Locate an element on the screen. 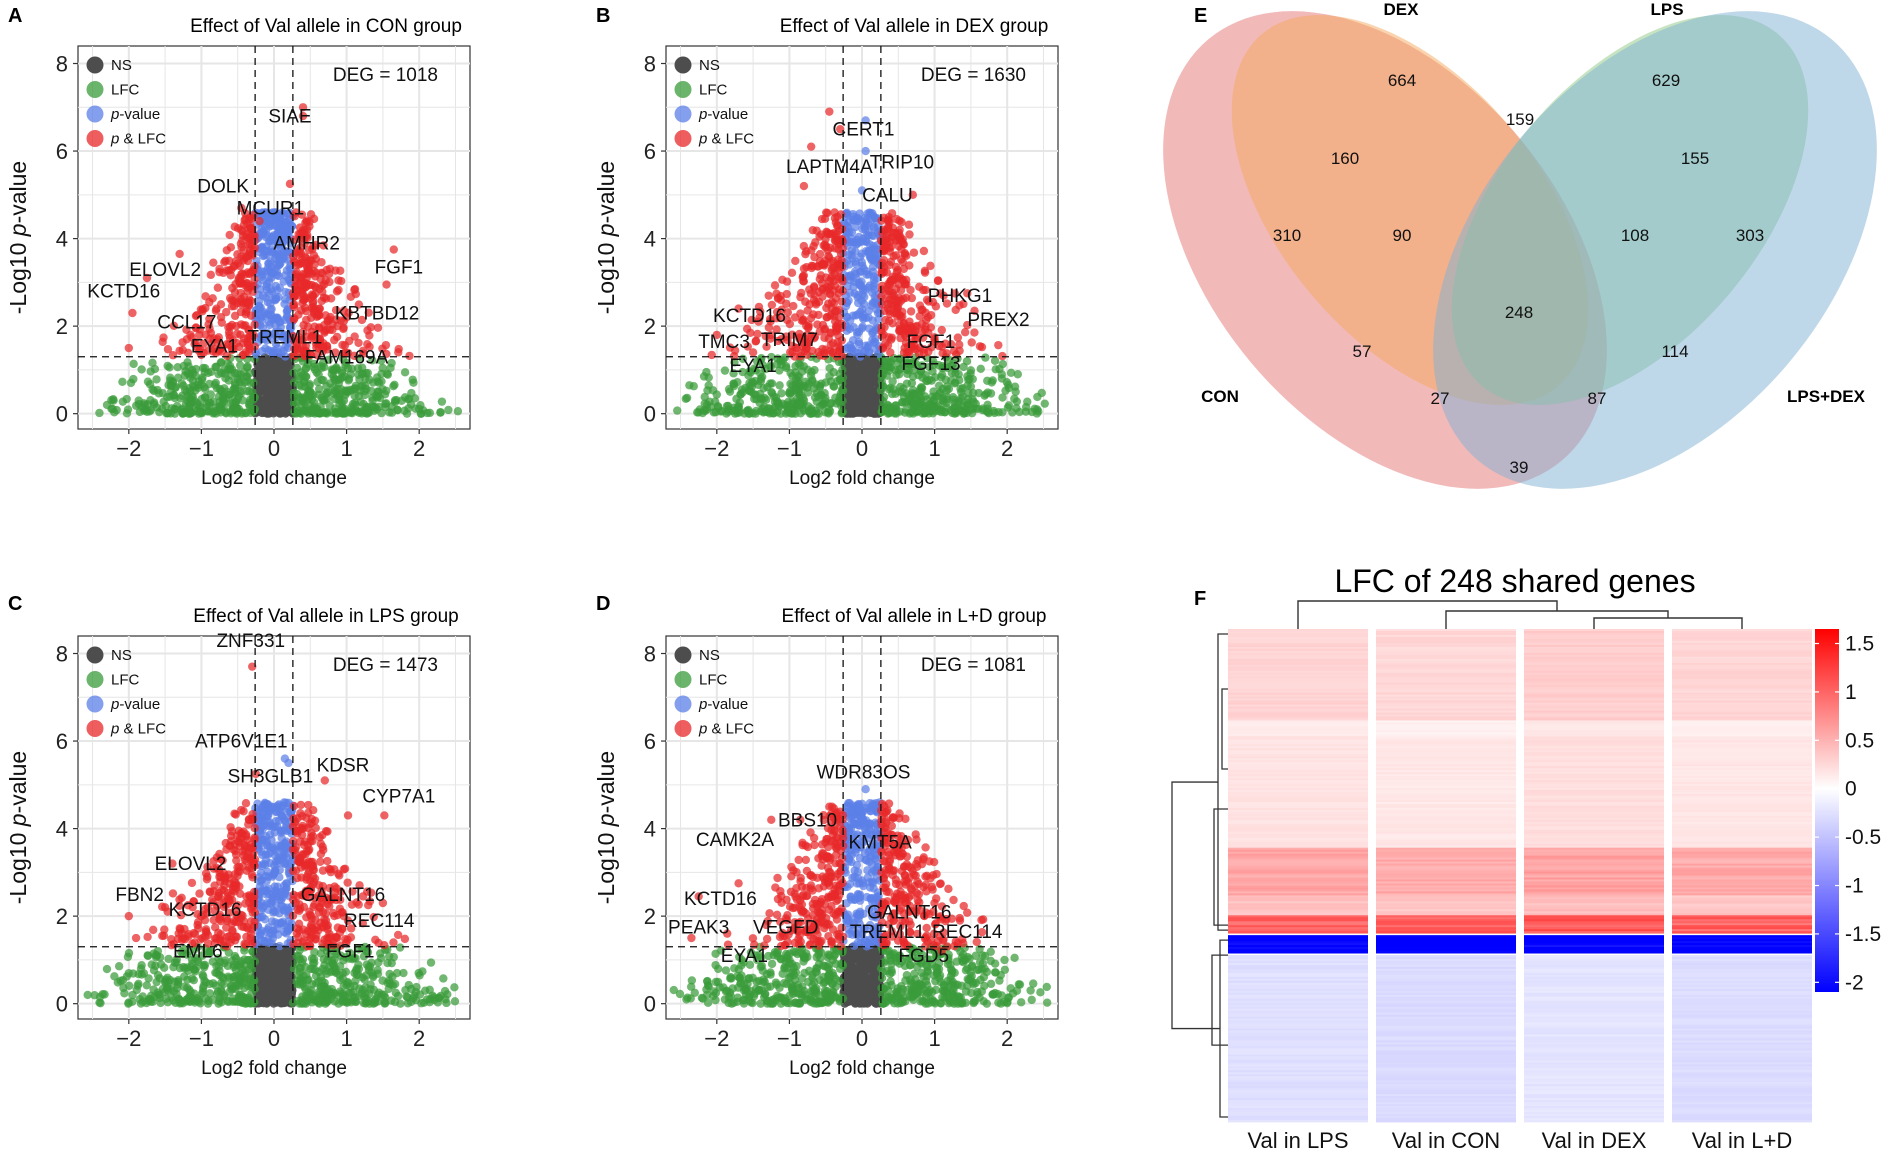  panel-b-legend-label: p-value is located at coordinates (723, 114).